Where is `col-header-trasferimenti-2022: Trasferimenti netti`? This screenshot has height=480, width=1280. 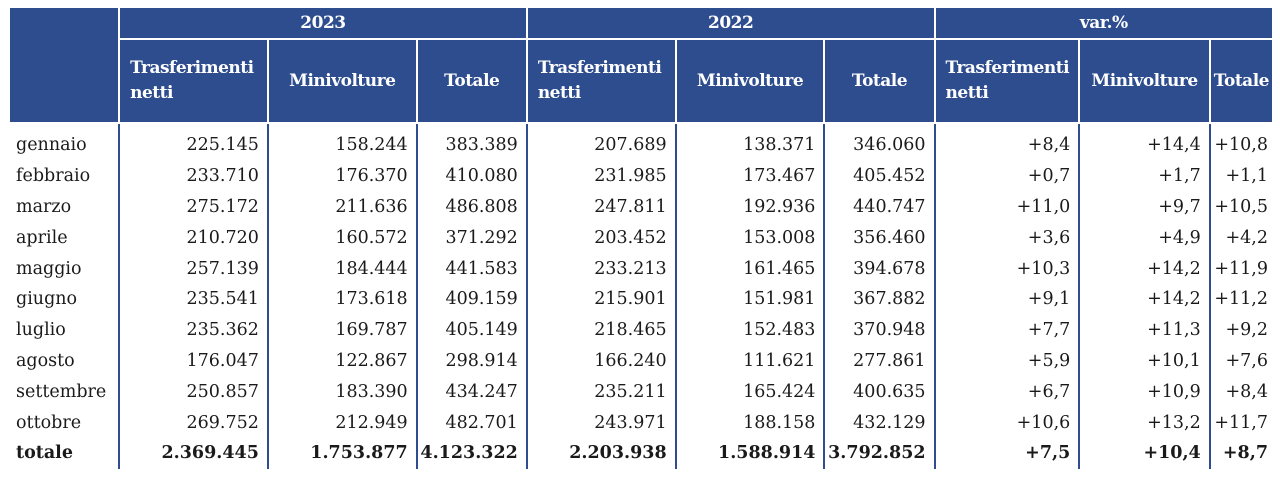
col-header-trasferimenti-2022: Trasferimenti netti is located at coordinates (602, 82).